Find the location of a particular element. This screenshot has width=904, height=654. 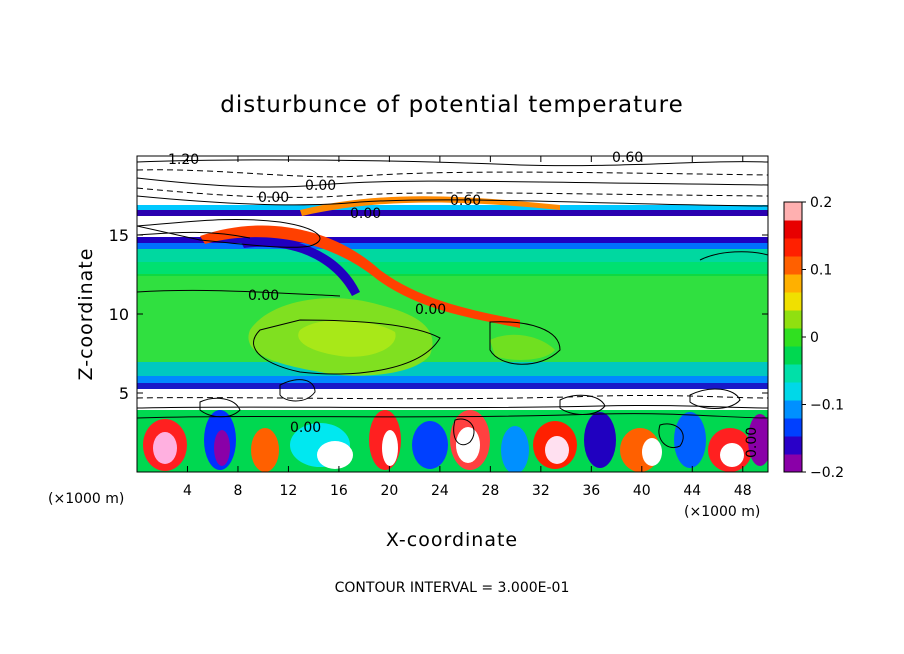

field-band-upper-cyan is located at coordinates (452, 207).